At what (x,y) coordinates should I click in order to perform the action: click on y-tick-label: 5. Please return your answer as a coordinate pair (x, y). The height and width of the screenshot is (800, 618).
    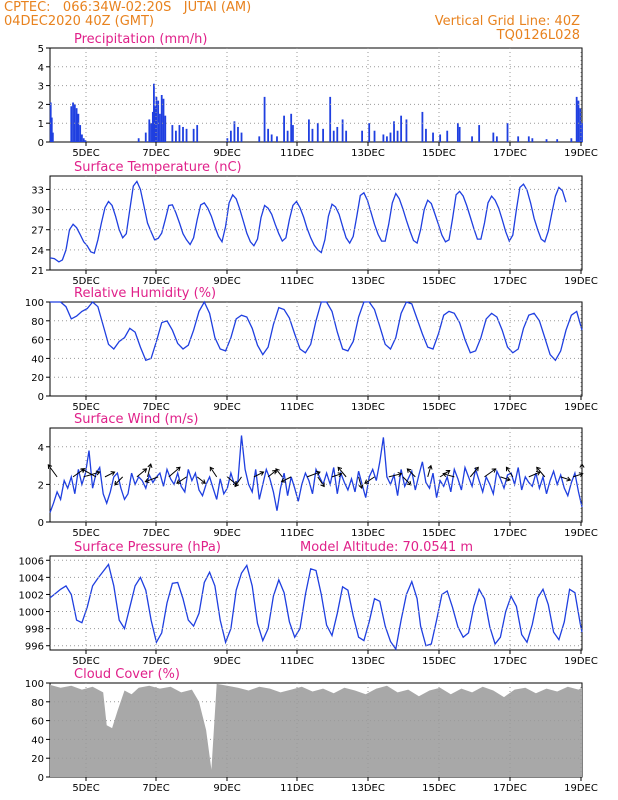
    Looking at the image, I should click on (41, 49).